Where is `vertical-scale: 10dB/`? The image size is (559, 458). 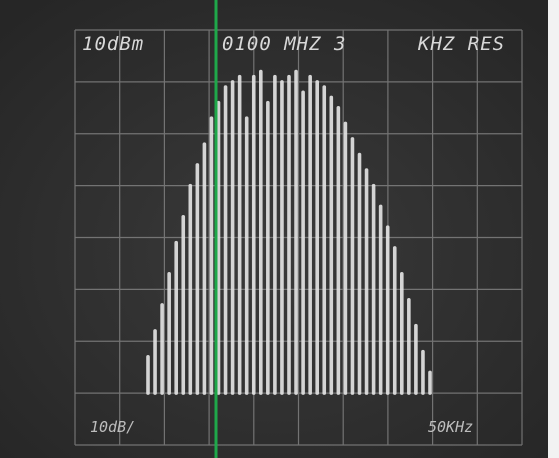
vertical-scale: 10dB/ is located at coordinates (112, 427).